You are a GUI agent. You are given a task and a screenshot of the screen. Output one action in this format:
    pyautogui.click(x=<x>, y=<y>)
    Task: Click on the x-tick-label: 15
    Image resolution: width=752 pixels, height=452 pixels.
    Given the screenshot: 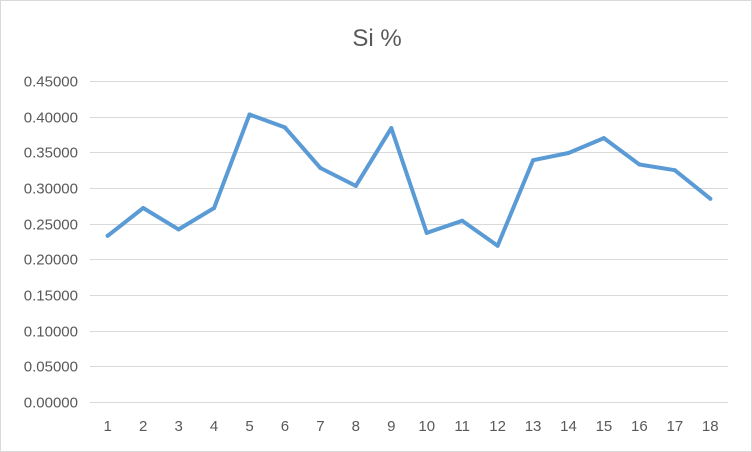 What is the action you would take?
    pyautogui.click(x=604, y=426)
    